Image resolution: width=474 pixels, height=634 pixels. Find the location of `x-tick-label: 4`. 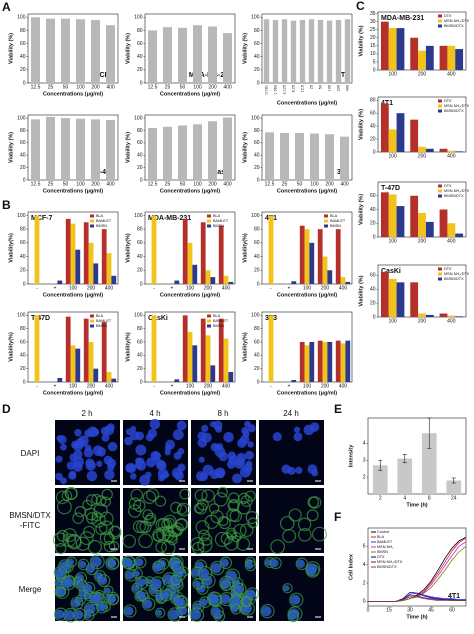

x-tick-label: 4 is located at coordinates (404, 498).